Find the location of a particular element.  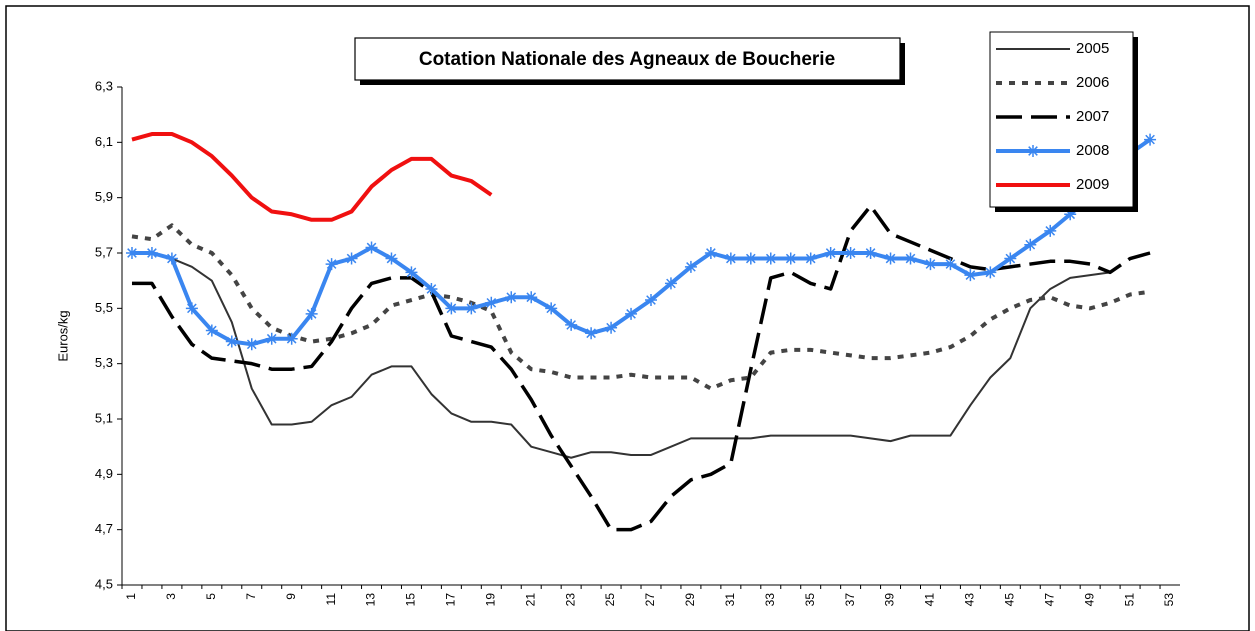

x-tick-label: 23 is located at coordinates (570, 600).